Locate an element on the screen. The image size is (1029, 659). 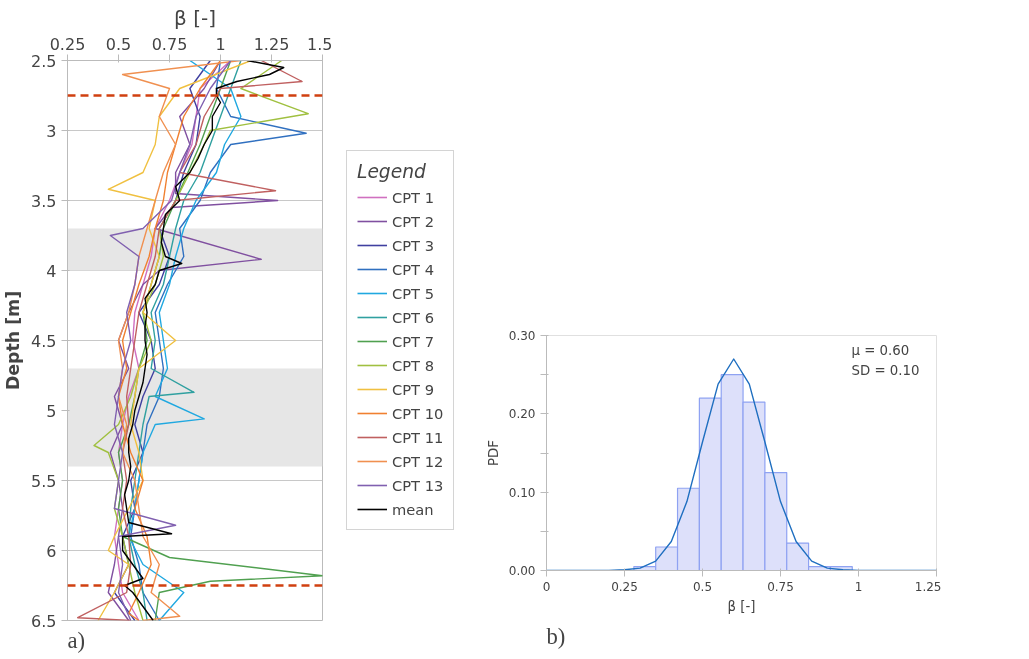
legend-label: CPT 6 is located at coordinates (413, 317).